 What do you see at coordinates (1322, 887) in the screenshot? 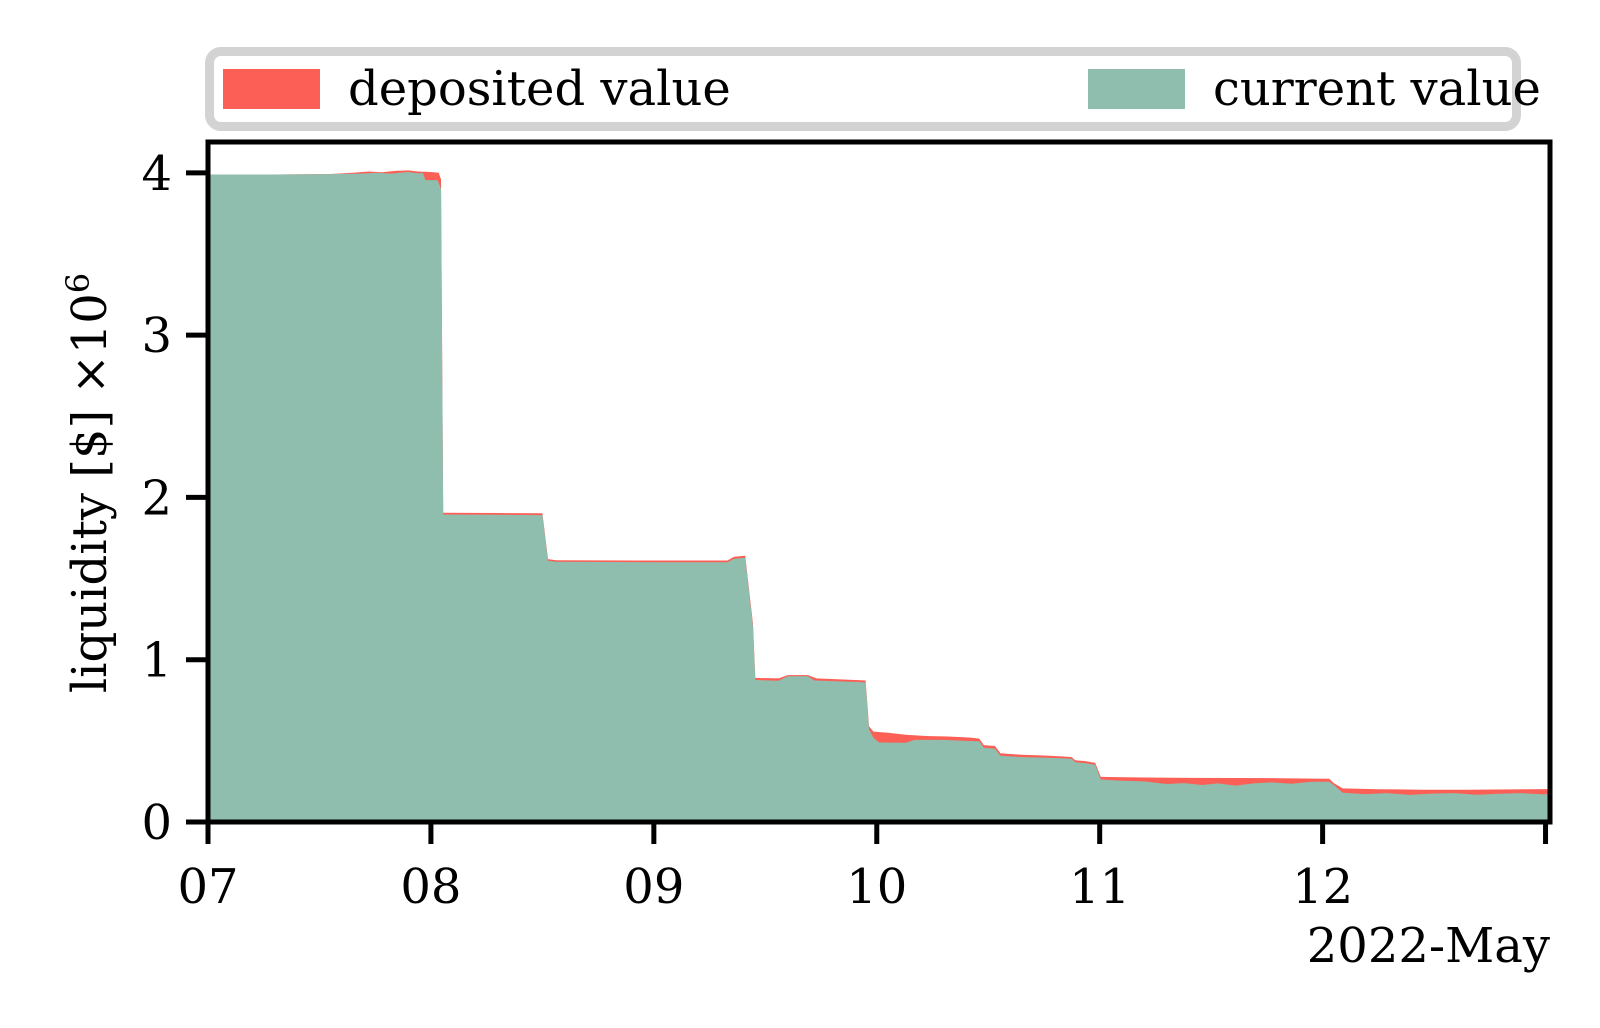
I see `x-tick-label-12: 12` at bounding box center [1322, 887].